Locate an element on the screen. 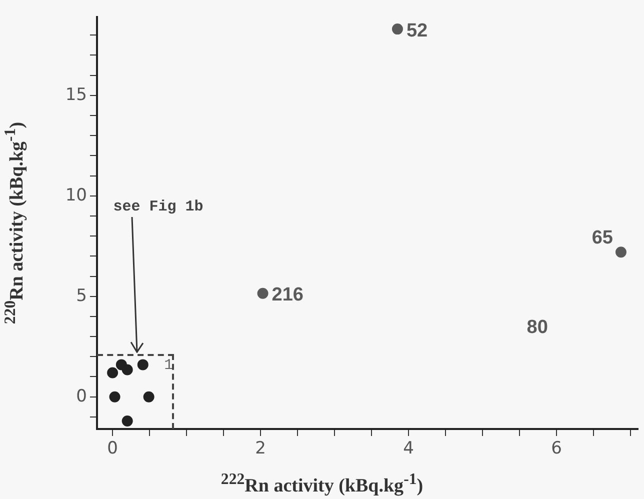  x-tick-label: 2 is located at coordinates (260, 448).